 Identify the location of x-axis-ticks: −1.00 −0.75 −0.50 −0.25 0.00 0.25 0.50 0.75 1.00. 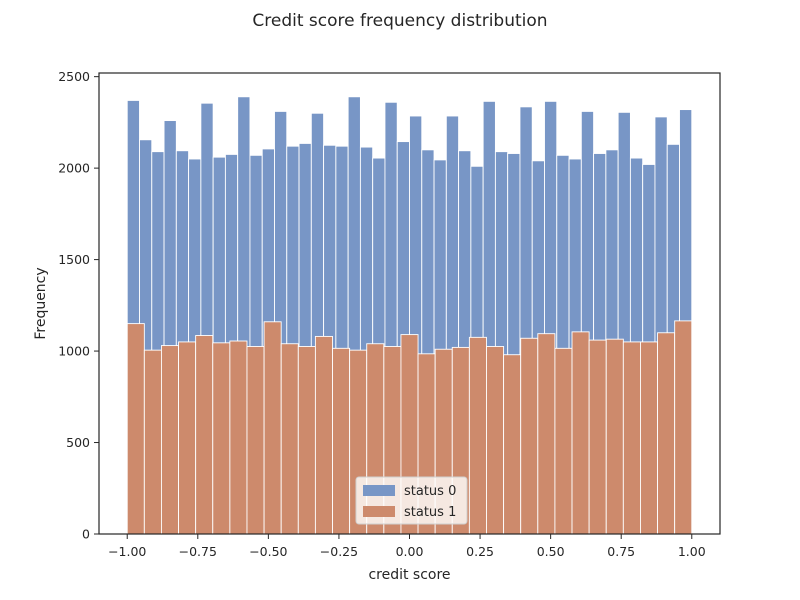
(407, 546).